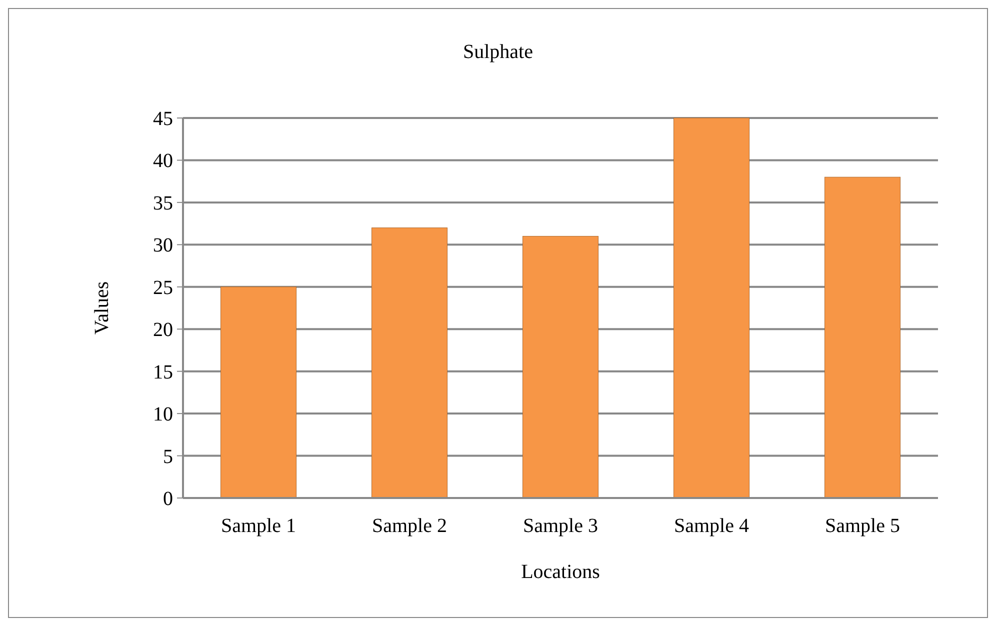 The width and height of the screenshot is (998, 627). What do you see at coordinates (163, 287) in the screenshot?
I see `y-tick-label: 25` at bounding box center [163, 287].